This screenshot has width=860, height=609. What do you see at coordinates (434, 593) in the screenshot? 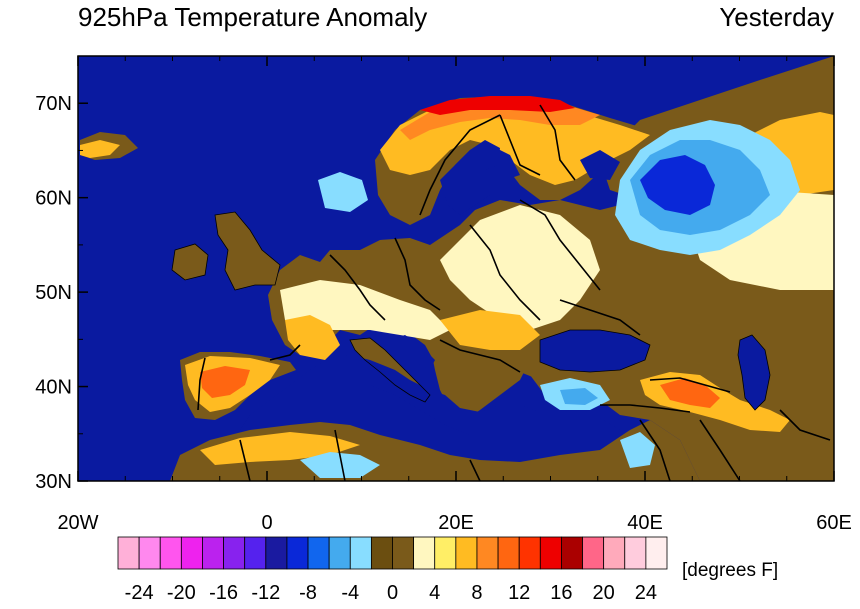
I see `colorbar-tick-label: 4` at bounding box center [434, 593].